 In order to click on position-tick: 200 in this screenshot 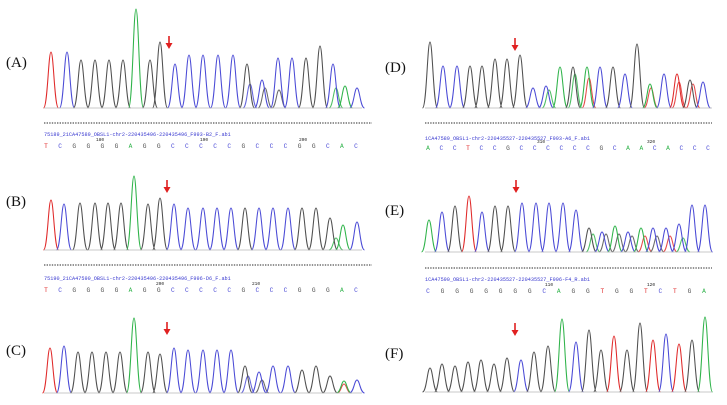, I will do `click(160, 284)`.